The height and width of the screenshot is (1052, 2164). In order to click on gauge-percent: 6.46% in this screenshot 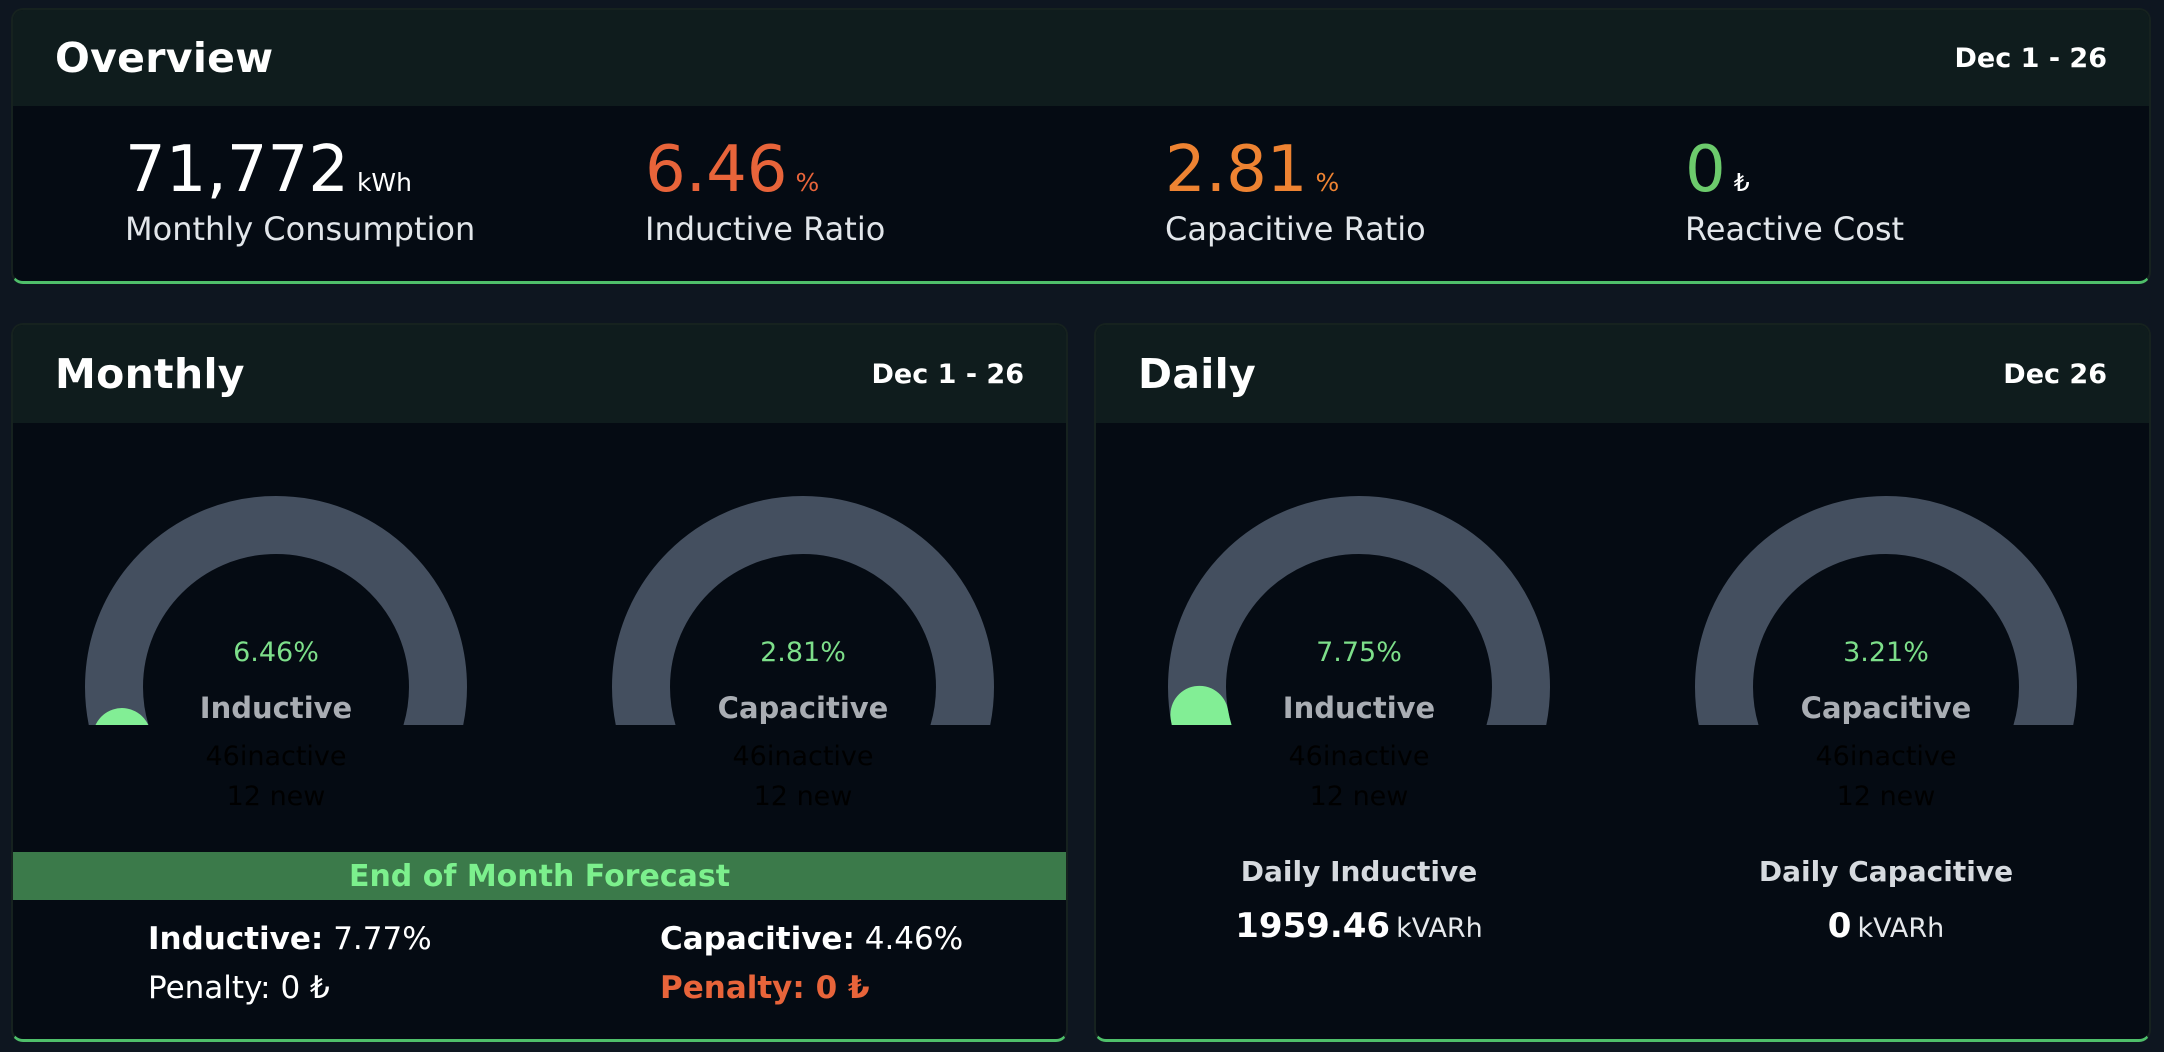, I will do `click(276, 652)`.